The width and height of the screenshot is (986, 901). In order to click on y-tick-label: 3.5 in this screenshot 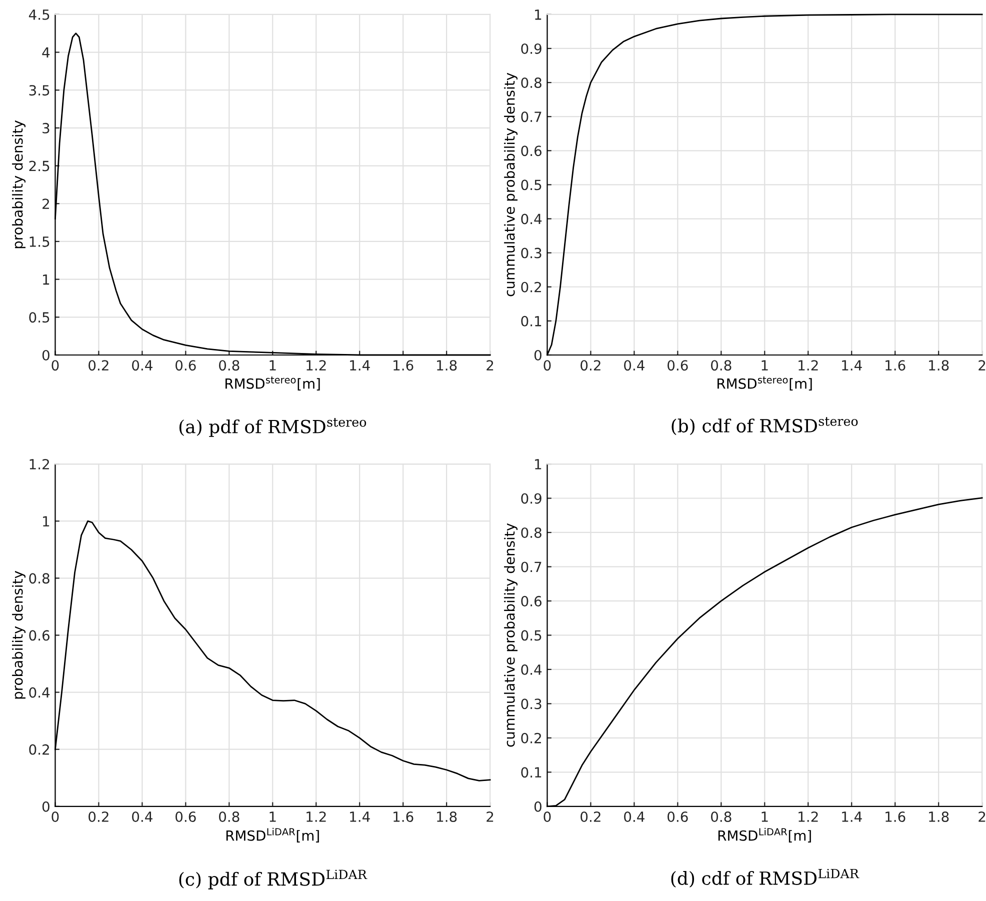, I will do `click(39, 90)`.